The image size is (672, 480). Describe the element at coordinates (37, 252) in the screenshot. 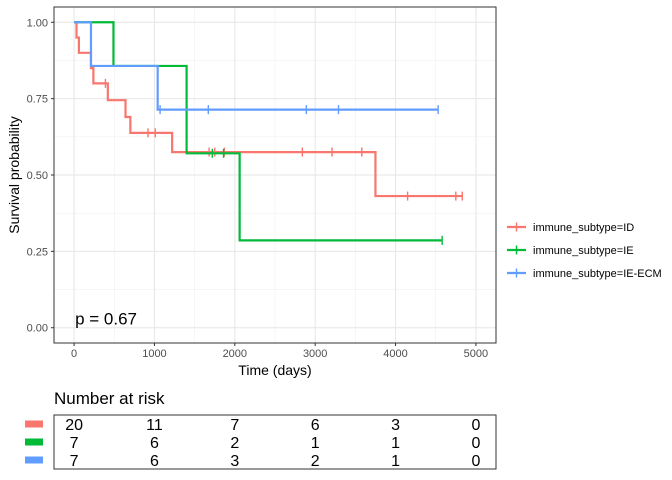

I see `y-tick-label: 0.25` at that location.